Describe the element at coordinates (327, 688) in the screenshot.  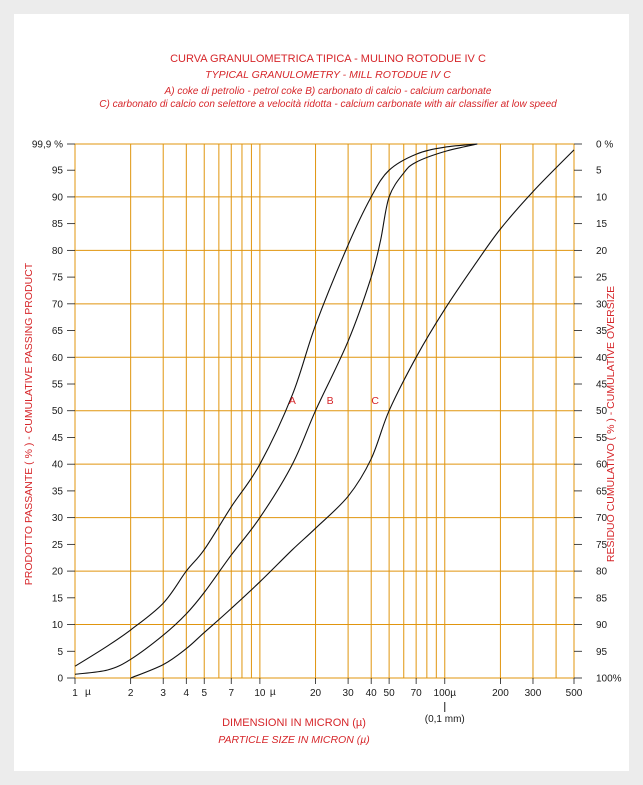
I see `x-axis-ticks: 1 2 3 4 5 7 10 20 30 40 50 70 100µ 200 300 500 µ µ` at that location.